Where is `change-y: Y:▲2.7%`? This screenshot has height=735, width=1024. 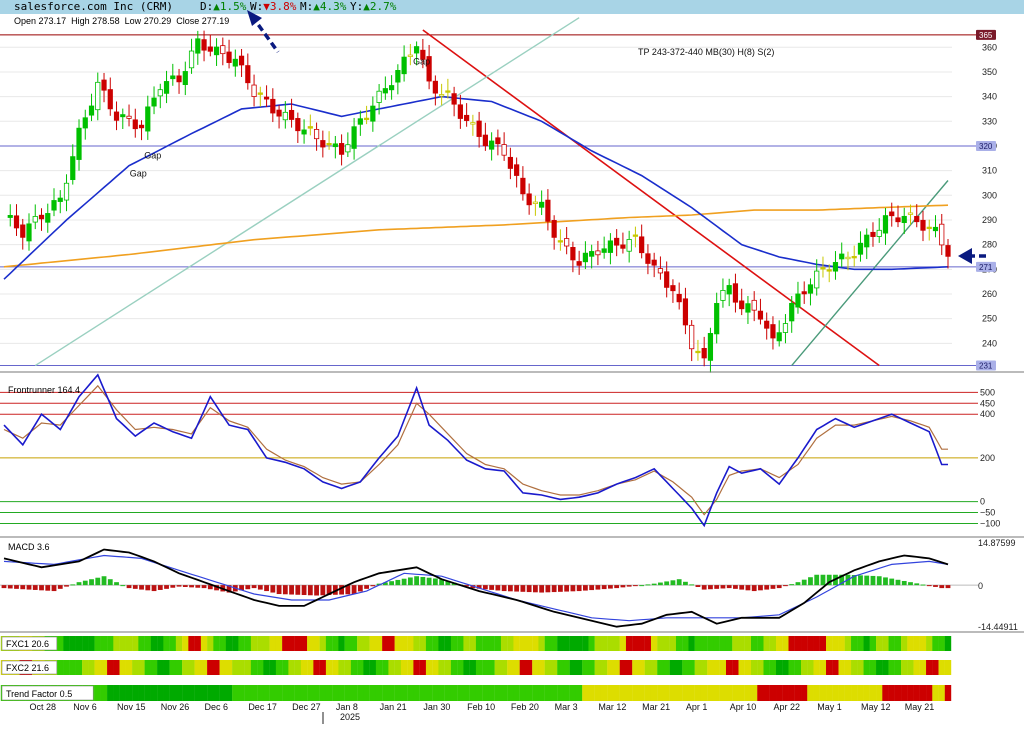
change-y: Y:▲2.7% is located at coordinates (373, 6).